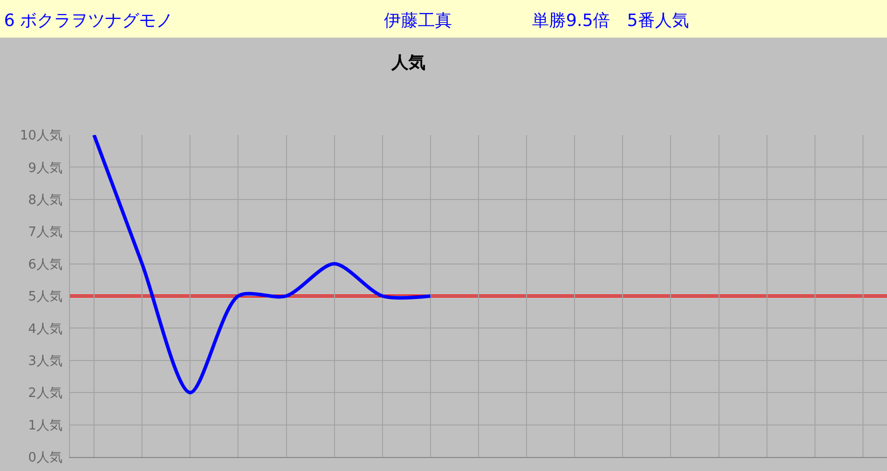 Image resolution: width=887 pixels, height=471 pixels. What do you see at coordinates (45, 426) in the screenshot?
I see `y-tick-label: 1人気` at bounding box center [45, 426].